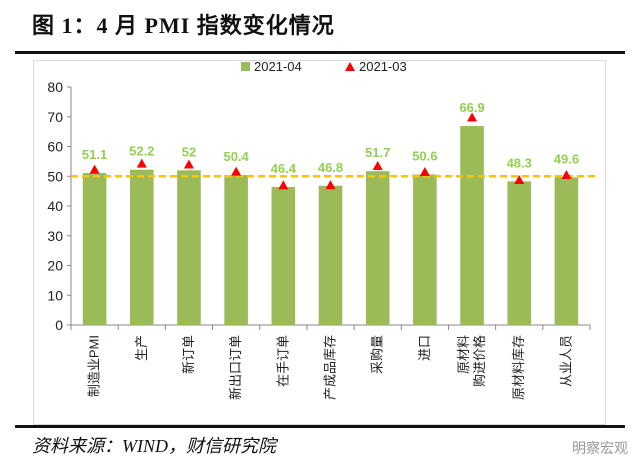 The height and width of the screenshot is (476, 640). What do you see at coordinates (278, 66) in the screenshot?
I see `legend-label-2021-04: 2021-04` at bounding box center [278, 66].